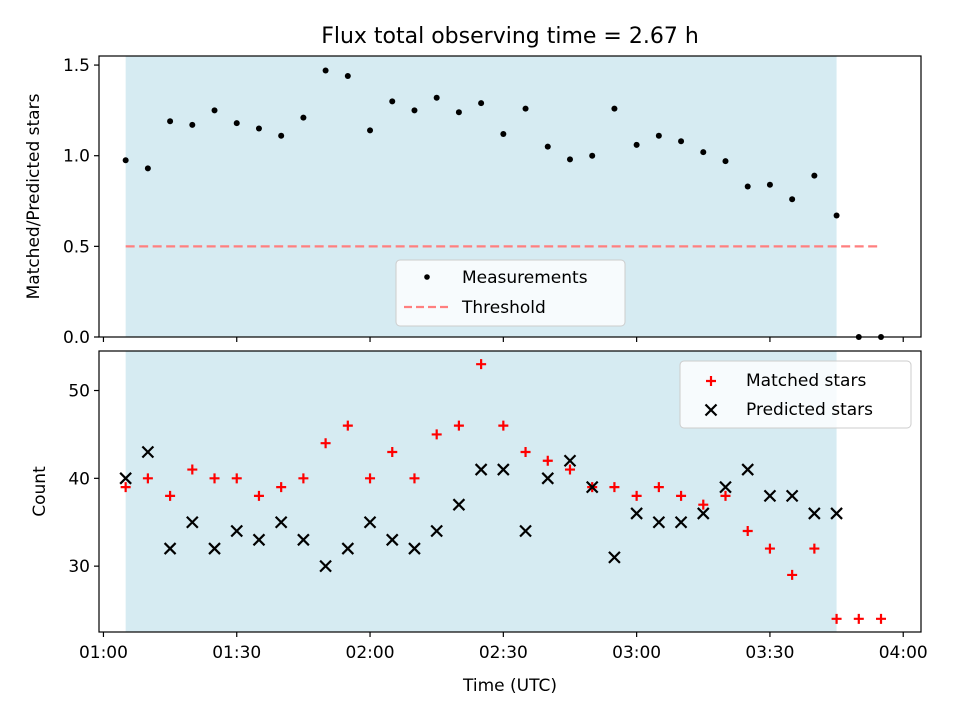 Image resolution: width=960 pixels, height=724 pixels. What do you see at coordinates (76, 247) in the screenshot?
I see `top-y-tick-label: 0.5` at bounding box center [76, 247].